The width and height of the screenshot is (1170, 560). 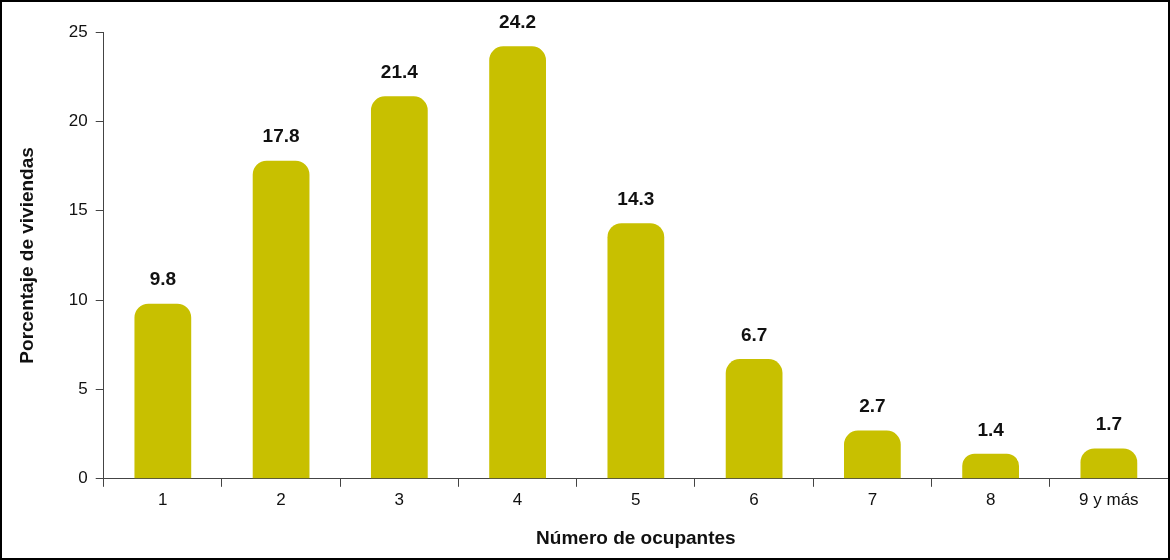 I want to click on data-label: 14.3, so click(x=636, y=198).